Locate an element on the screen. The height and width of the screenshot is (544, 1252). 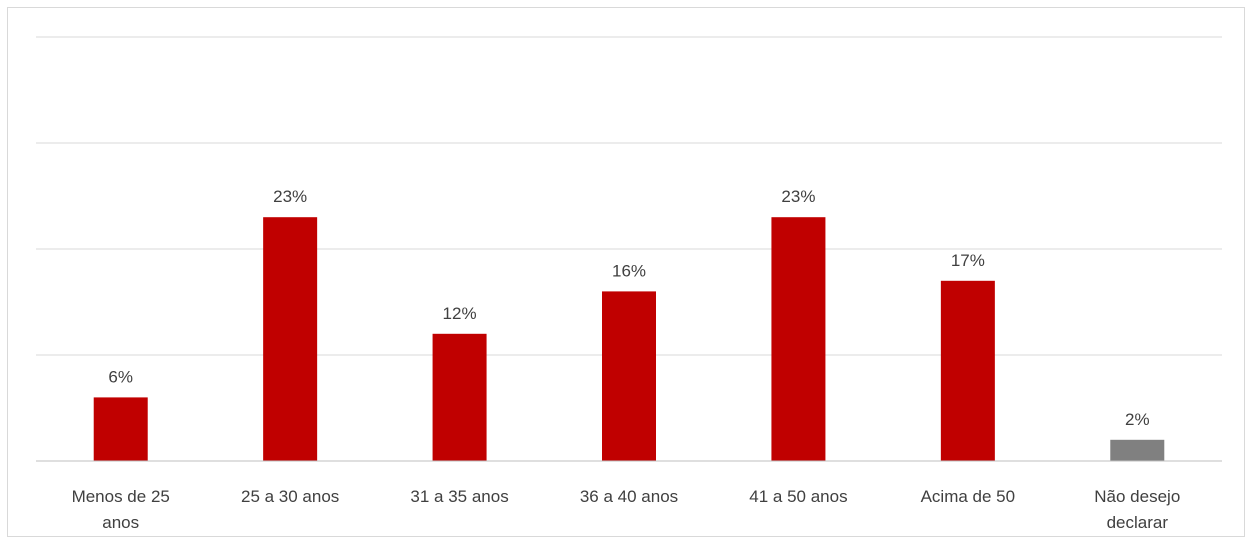
data-label-1: 6% is located at coordinates (120, 376).